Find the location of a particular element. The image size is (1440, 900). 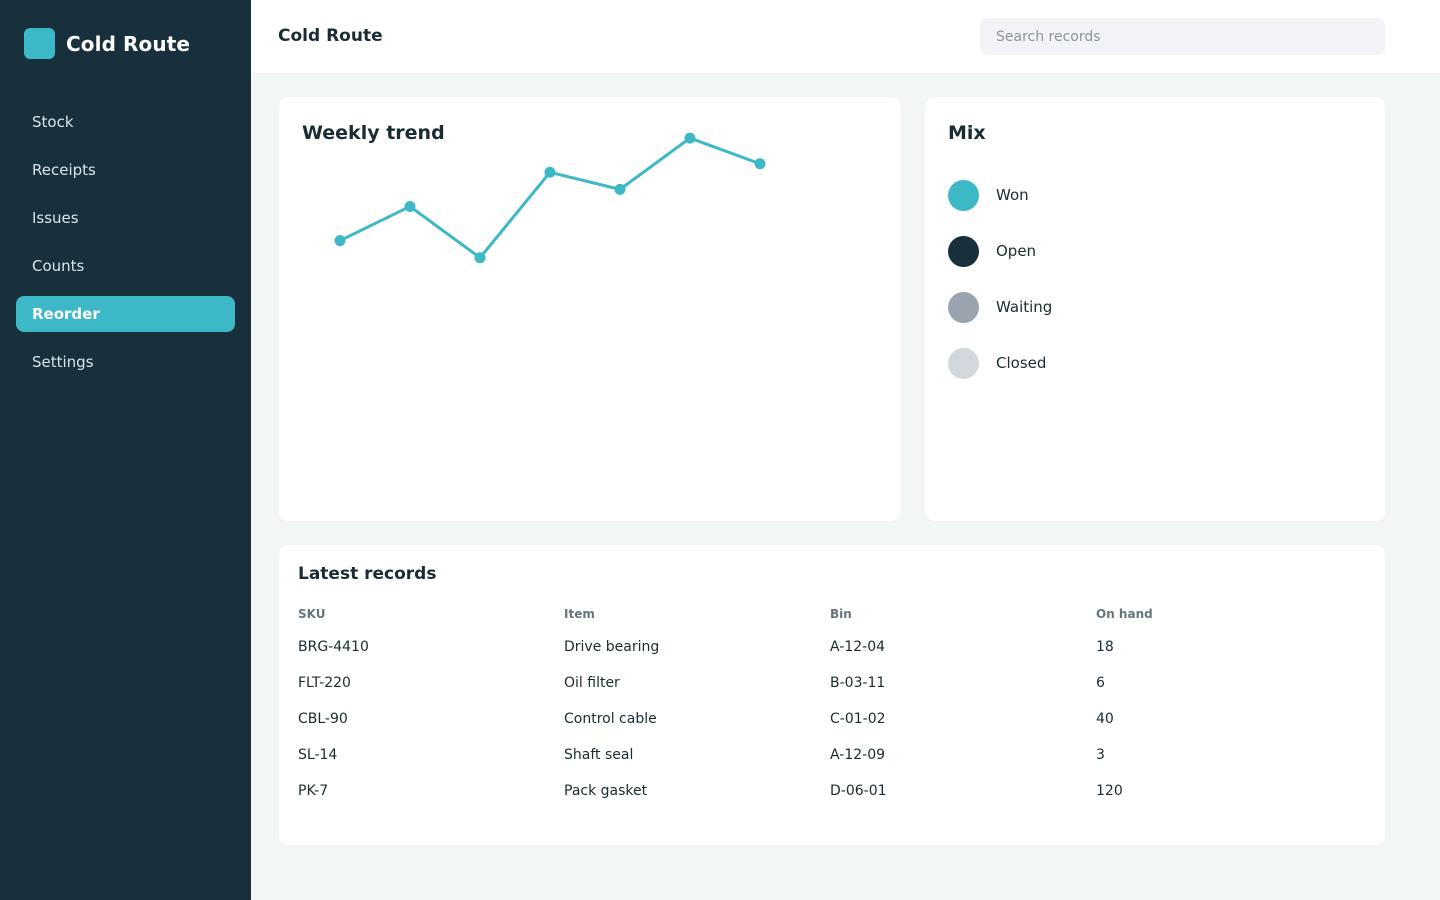

sidebar-item-stock: Stock is located at coordinates (125, 122).